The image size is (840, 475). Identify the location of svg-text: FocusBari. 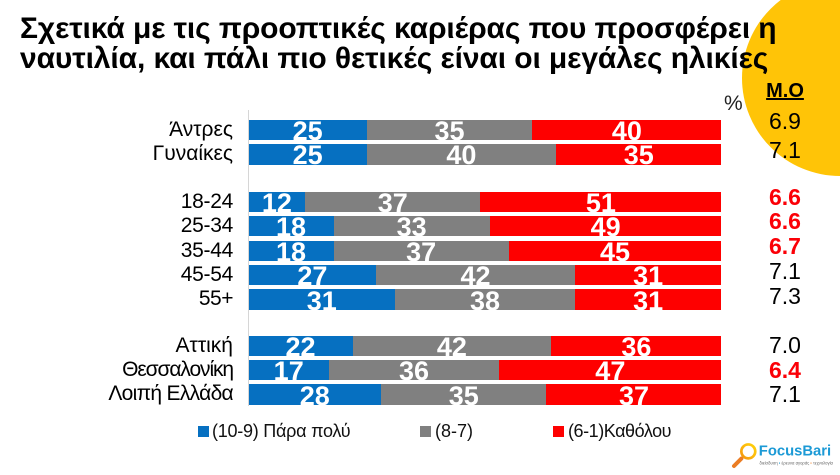
(795, 452).